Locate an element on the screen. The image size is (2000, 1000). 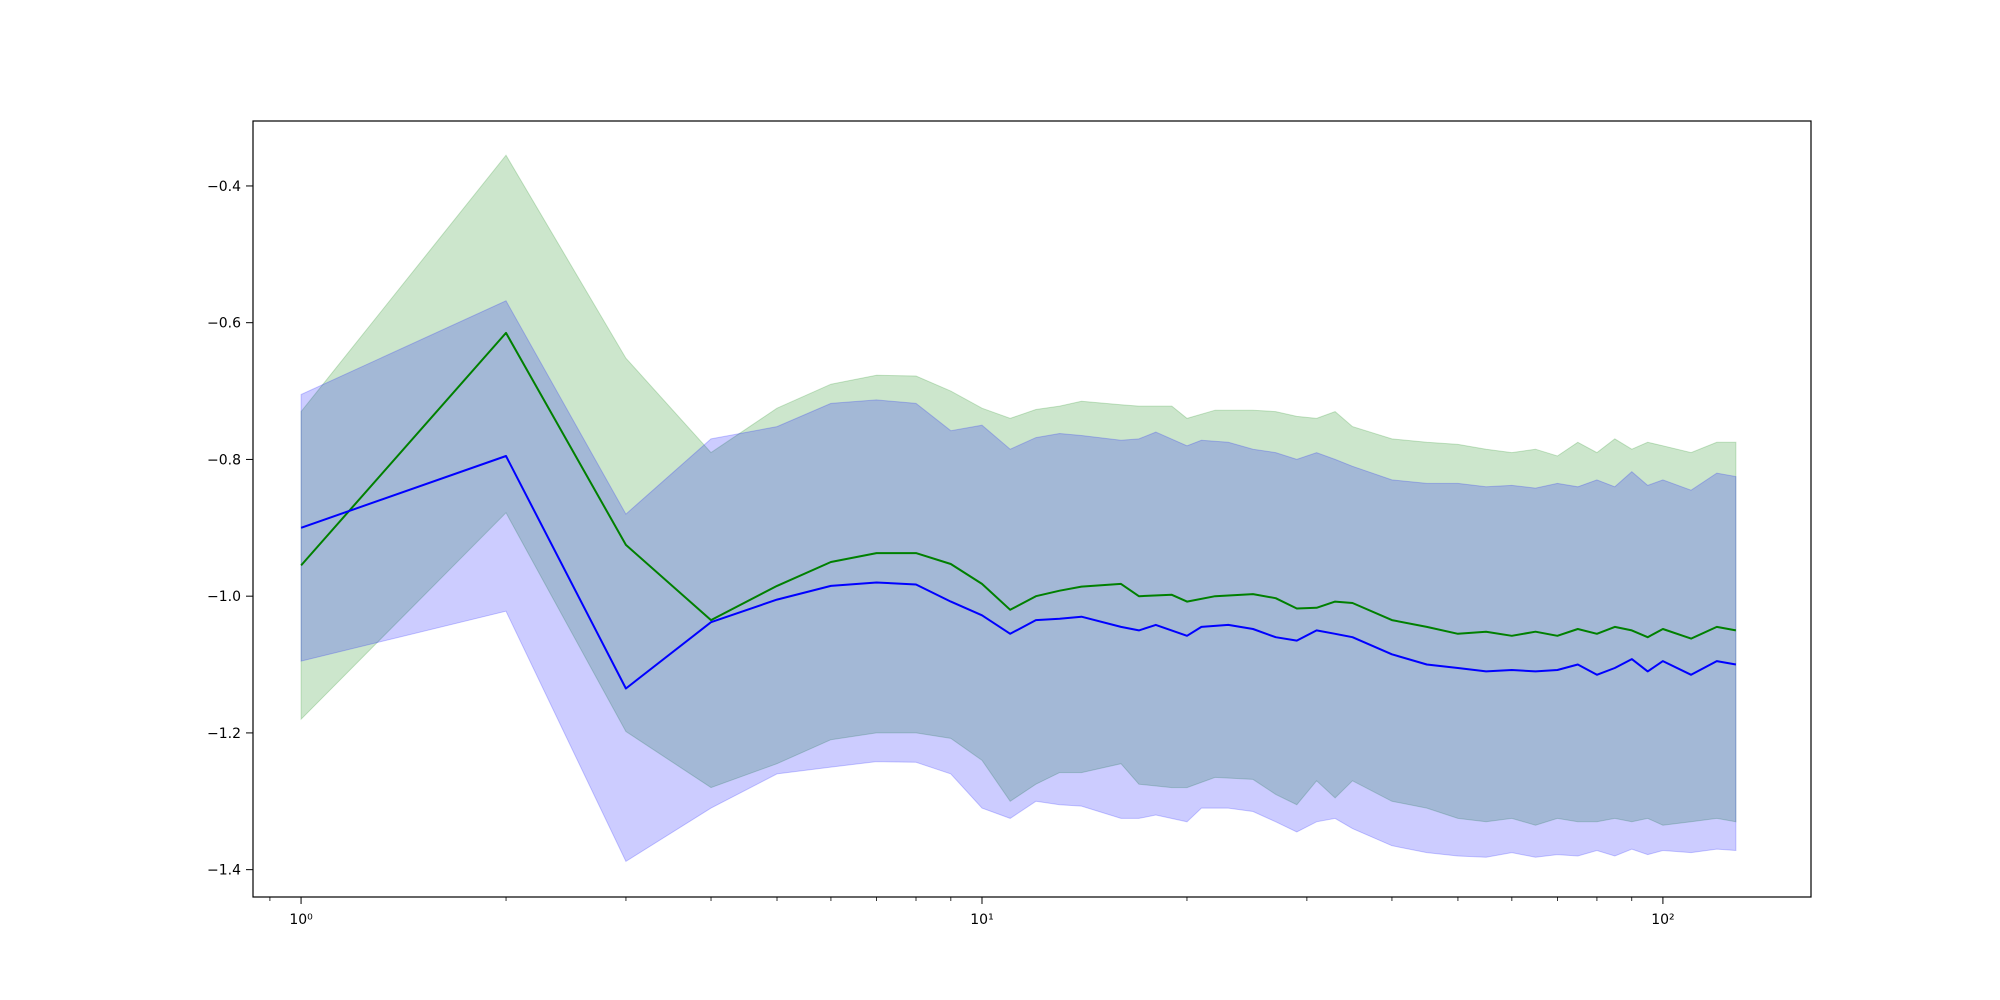
y-tick-label: −0.6 is located at coordinates (224, 324).